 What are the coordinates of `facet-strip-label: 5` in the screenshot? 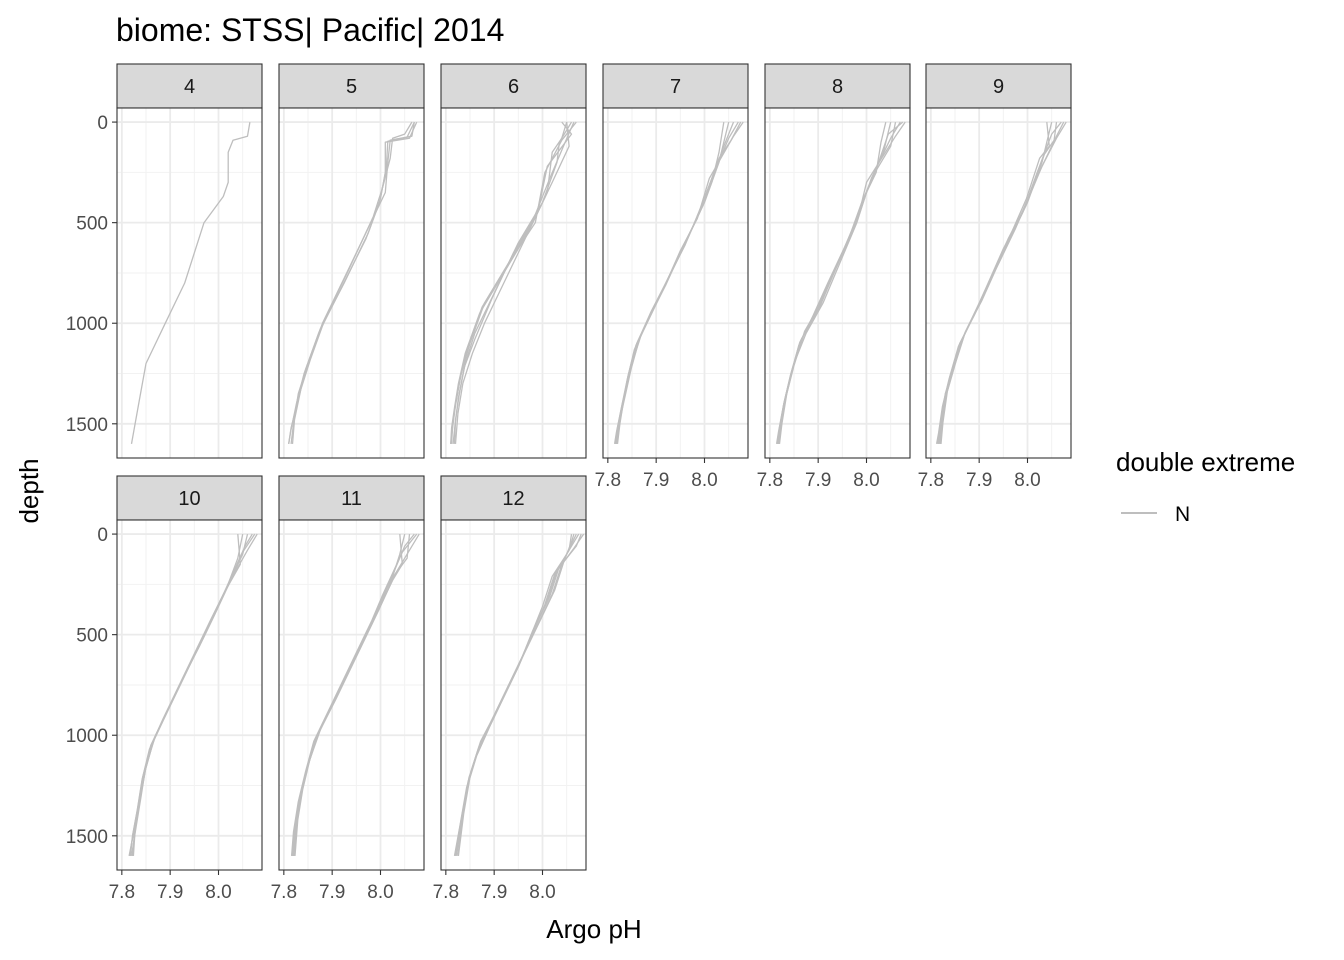 It's located at (351, 87).